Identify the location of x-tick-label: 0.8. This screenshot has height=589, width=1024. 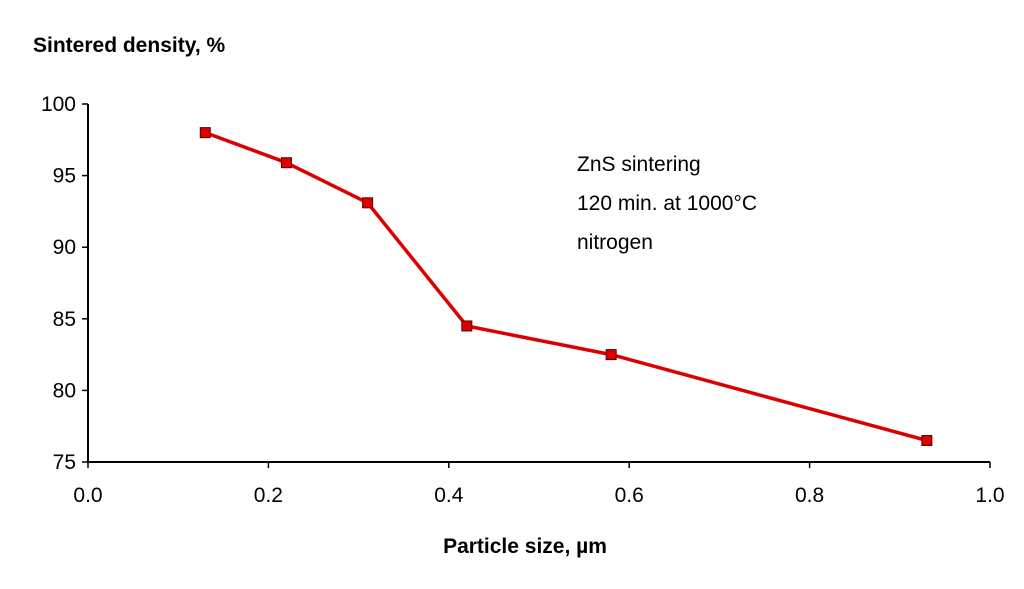
(809, 495).